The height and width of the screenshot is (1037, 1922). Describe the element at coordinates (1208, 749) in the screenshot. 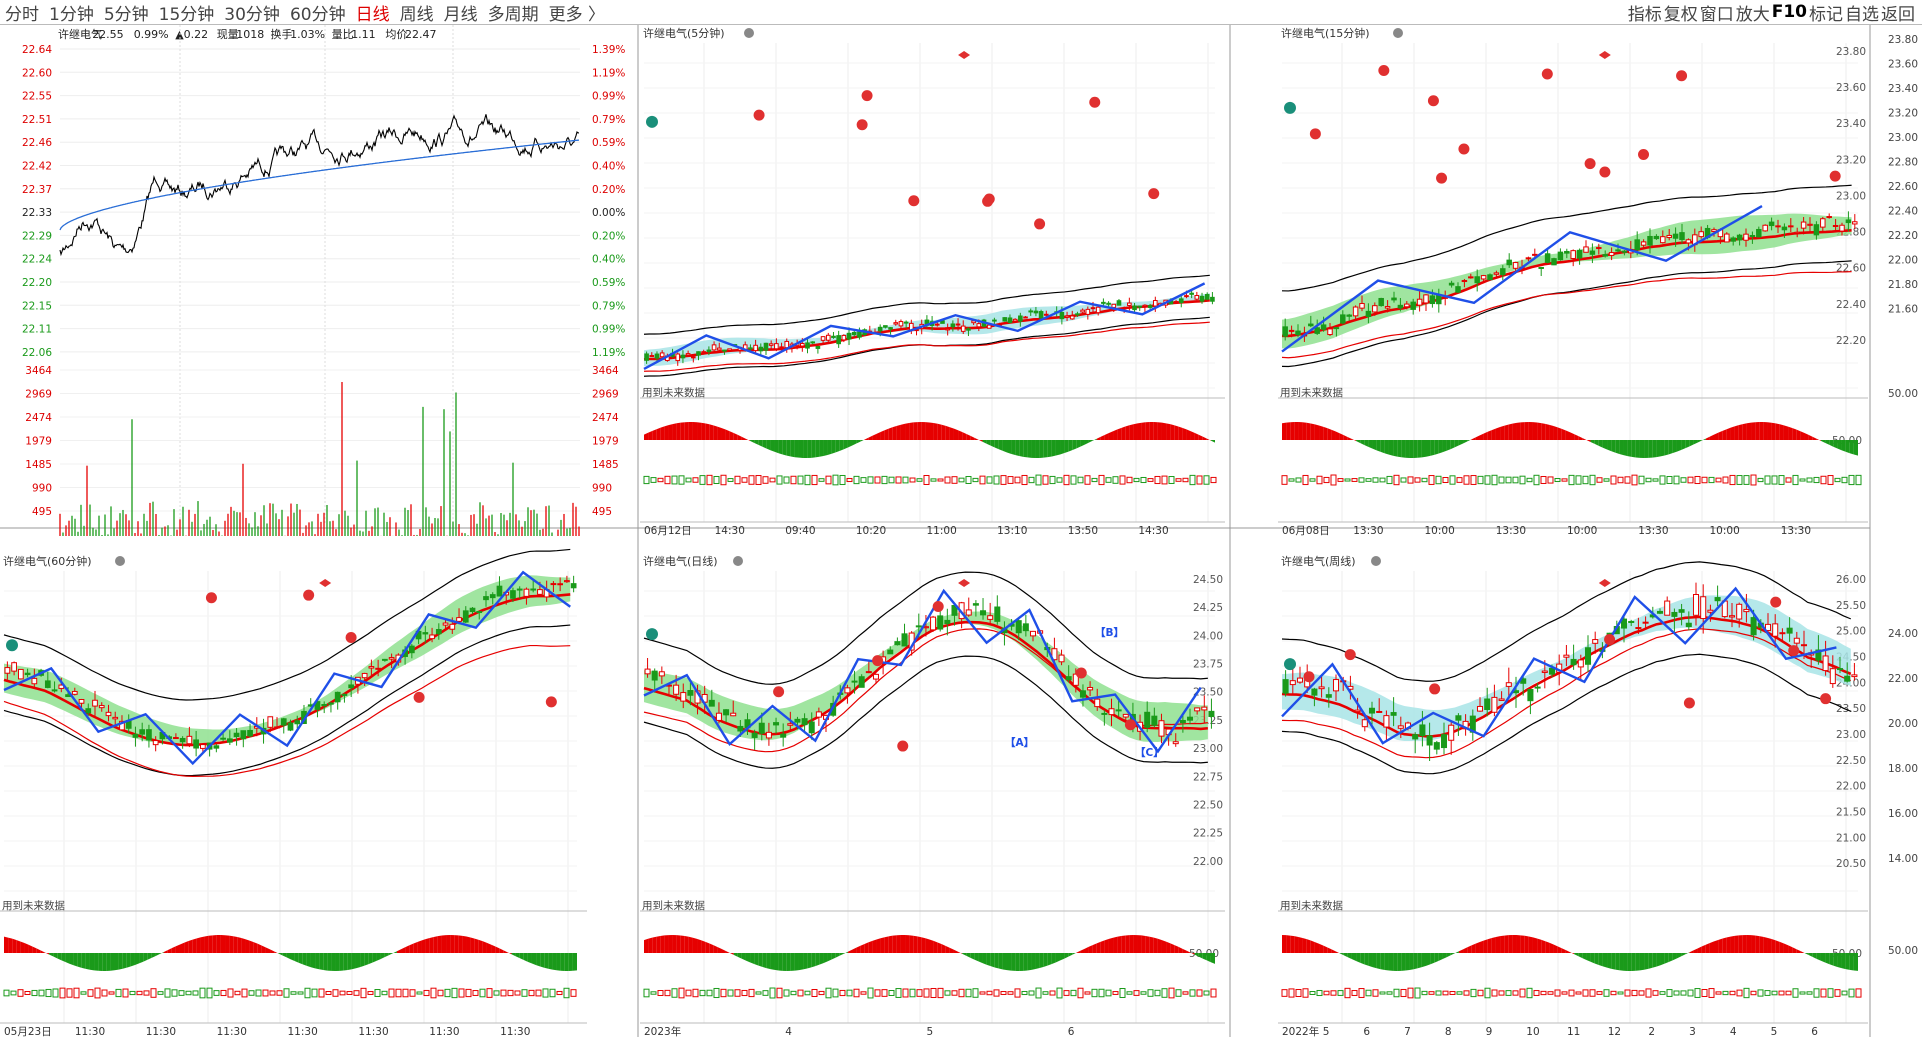

I see `panel-pday-ytick: 23.00` at that location.